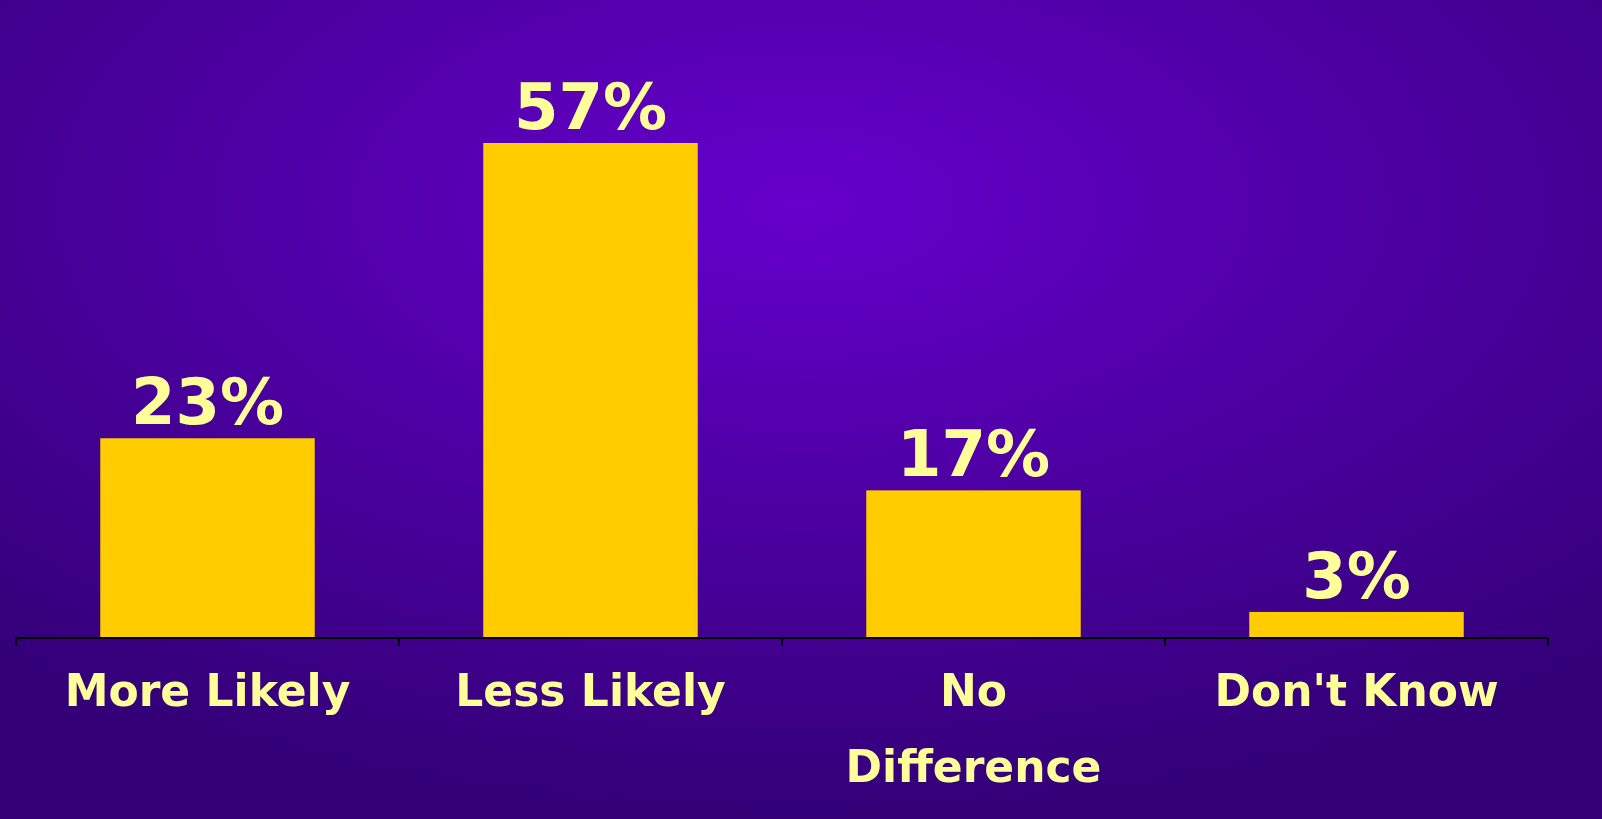  I want to click on data-label: 23%, so click(207, 402).